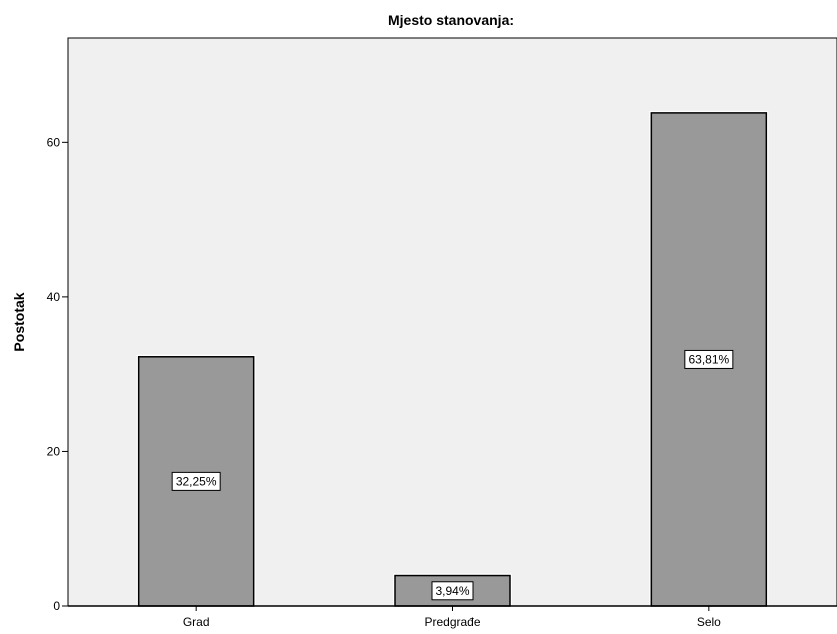 The image size is (837, 634). I want to click on data-label: 32,25%, so click(196, 481).